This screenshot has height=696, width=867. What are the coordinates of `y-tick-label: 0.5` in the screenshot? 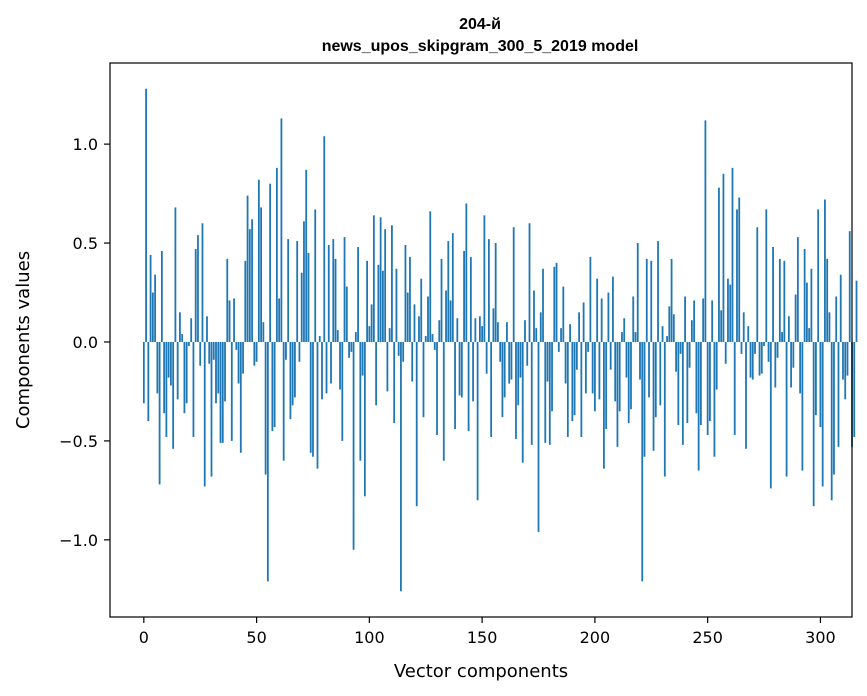 It's located at (85, 243).